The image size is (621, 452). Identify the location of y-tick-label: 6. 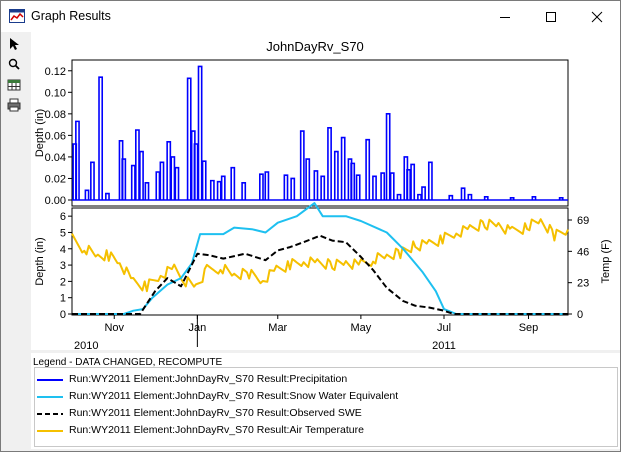
(63, 217).